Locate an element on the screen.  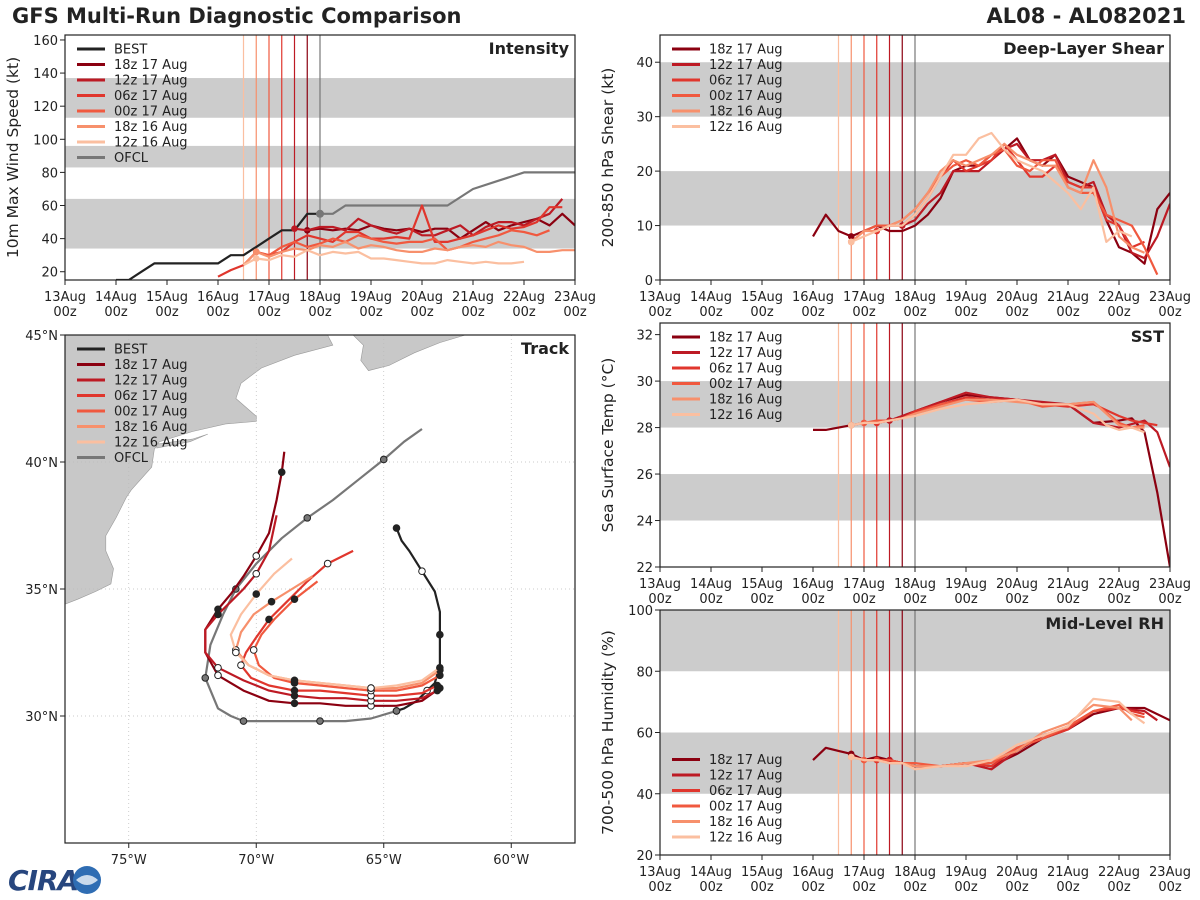
x-tick-label: 22Aug is located at coordinates (1119, 297).